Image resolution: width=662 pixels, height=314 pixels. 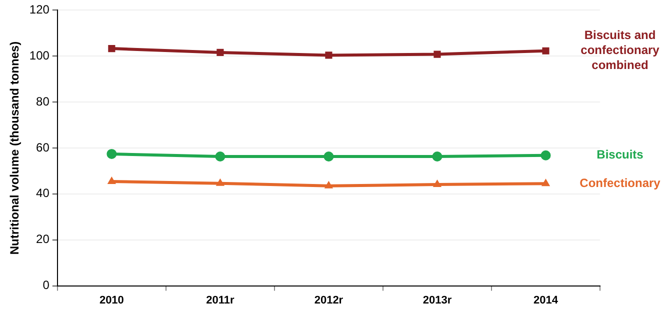 I want to click on y-tick-label: 0, so click(x=46, y=285).